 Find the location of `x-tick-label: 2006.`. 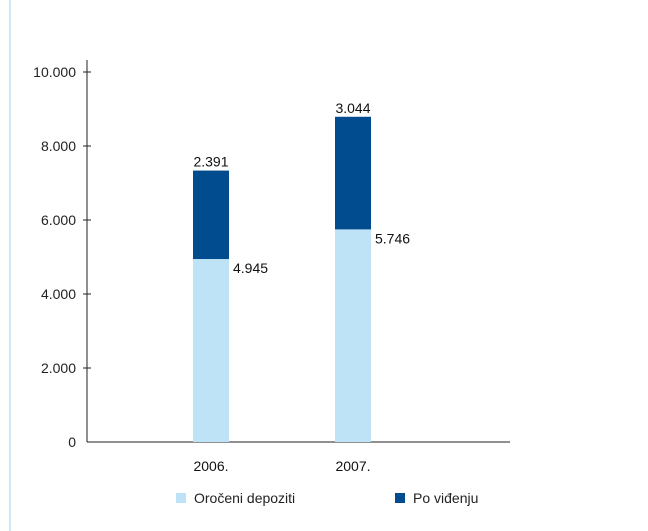

x-tick-label: 2006. is located at coordinates (210, 466).